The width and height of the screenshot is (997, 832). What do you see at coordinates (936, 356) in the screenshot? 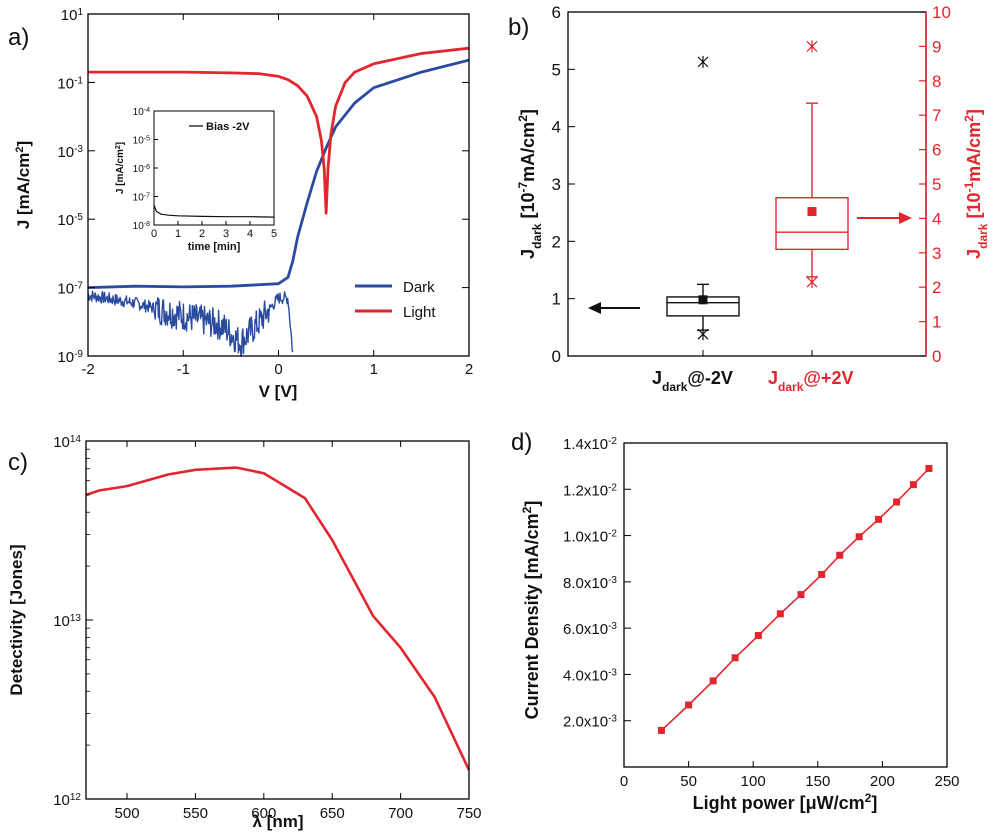
I see `panel-b-right-ytick-label: 0` at bounding box center [936, 356].